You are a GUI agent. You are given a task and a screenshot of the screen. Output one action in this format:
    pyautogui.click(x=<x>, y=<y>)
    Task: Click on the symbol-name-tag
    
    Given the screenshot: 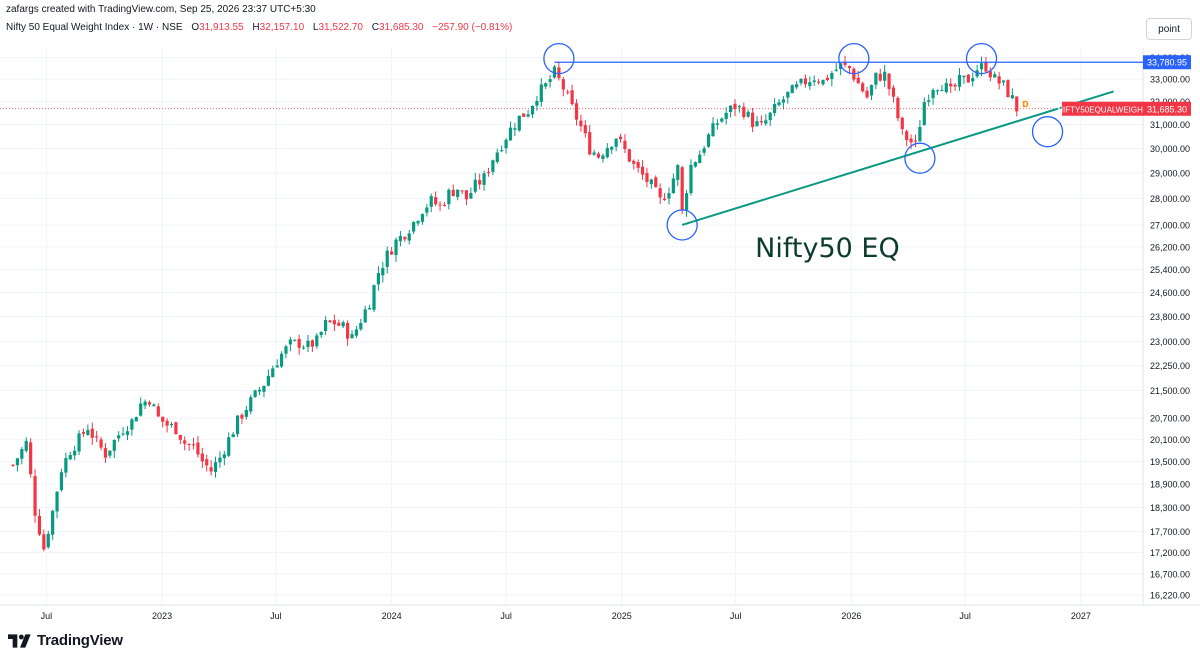 What is the action you would take?
    pyautogui.click(x=1102, y=108)
    